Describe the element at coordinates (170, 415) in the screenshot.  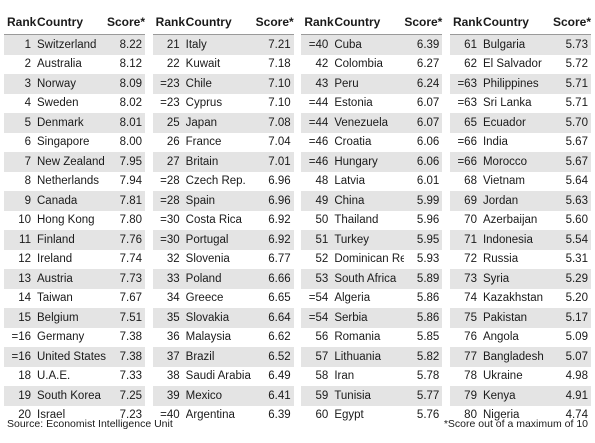
I see `rank-cell: =40` at that location.